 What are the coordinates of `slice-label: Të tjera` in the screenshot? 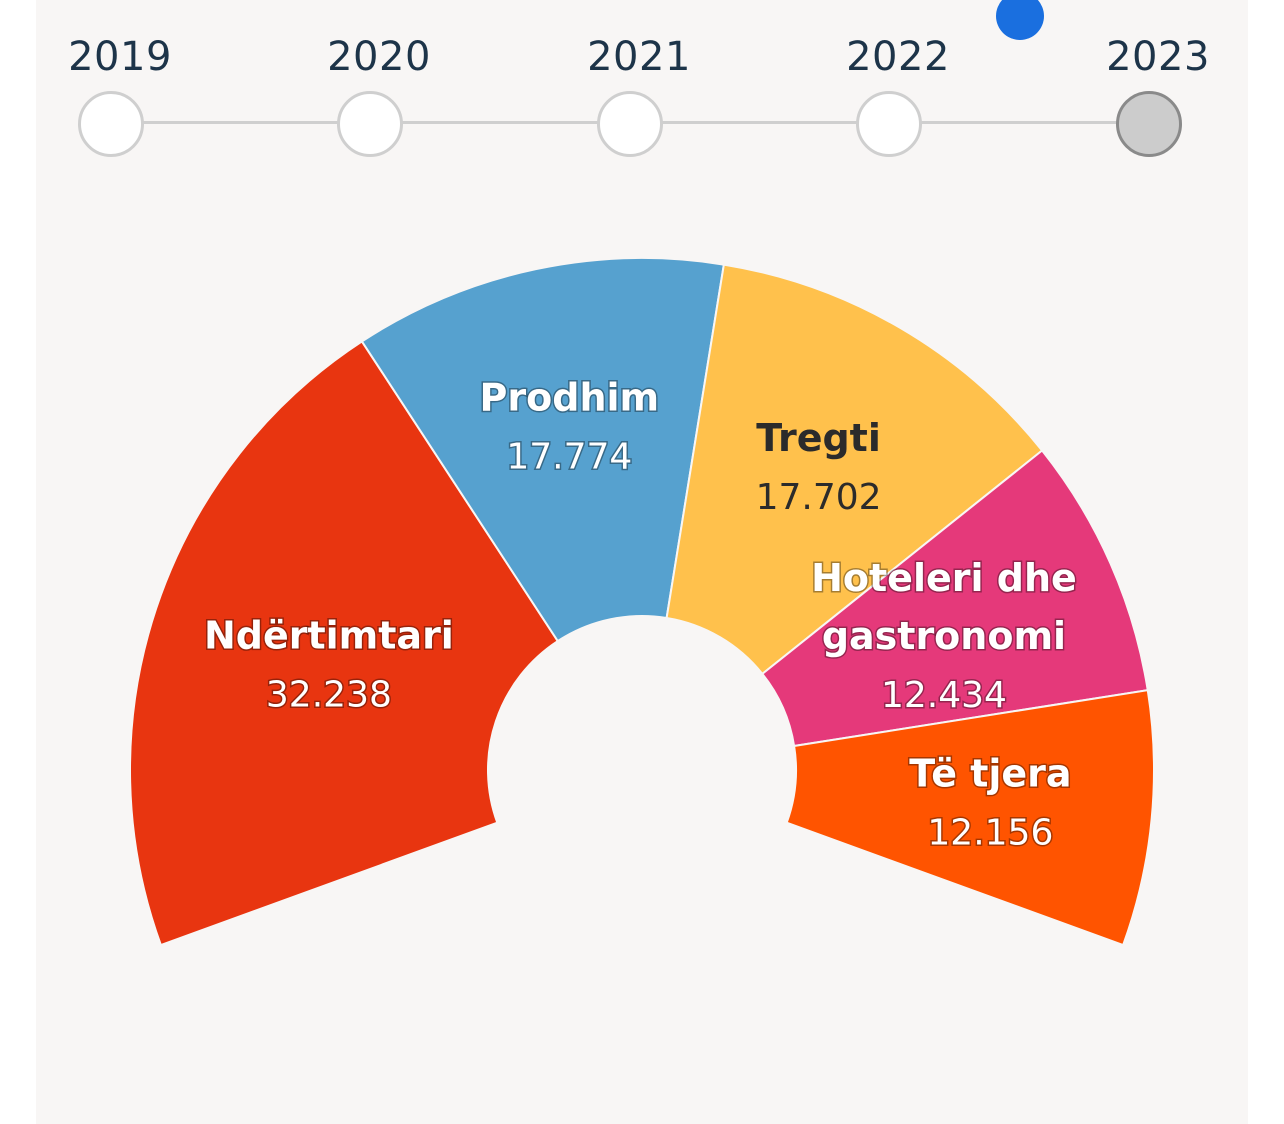 It's located at (990, 774).